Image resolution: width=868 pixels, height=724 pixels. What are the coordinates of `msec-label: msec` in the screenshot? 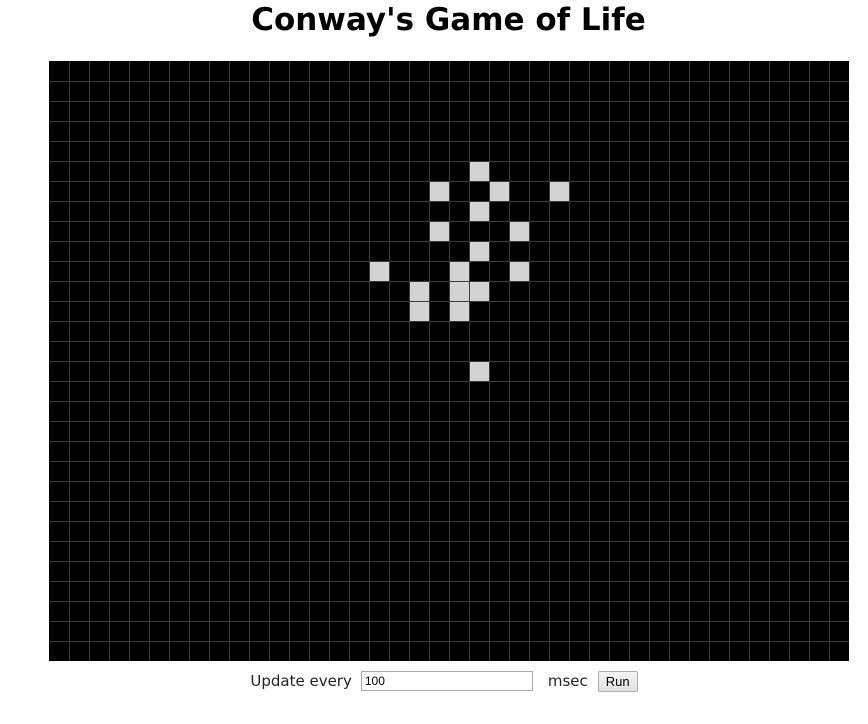 It's located at (567, 681).